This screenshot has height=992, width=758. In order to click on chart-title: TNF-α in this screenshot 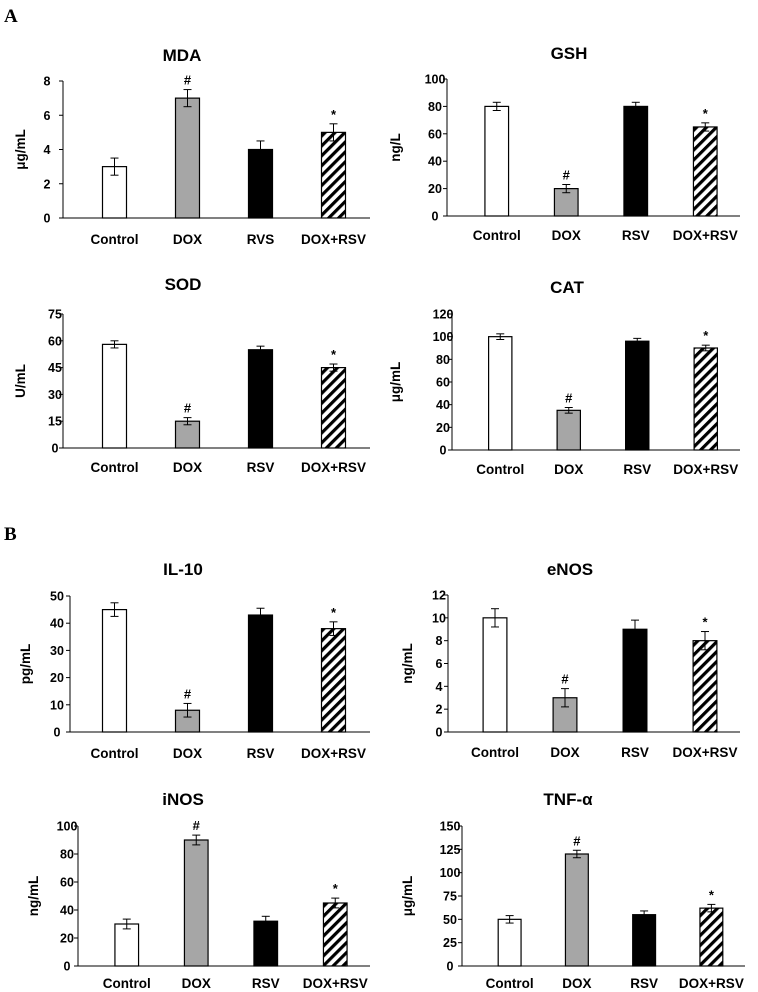, I will do `click(568, 799)`.